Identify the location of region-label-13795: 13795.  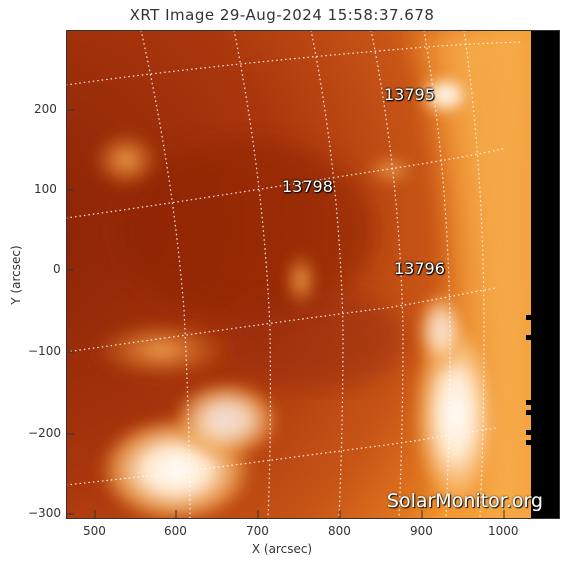
(409, 94).